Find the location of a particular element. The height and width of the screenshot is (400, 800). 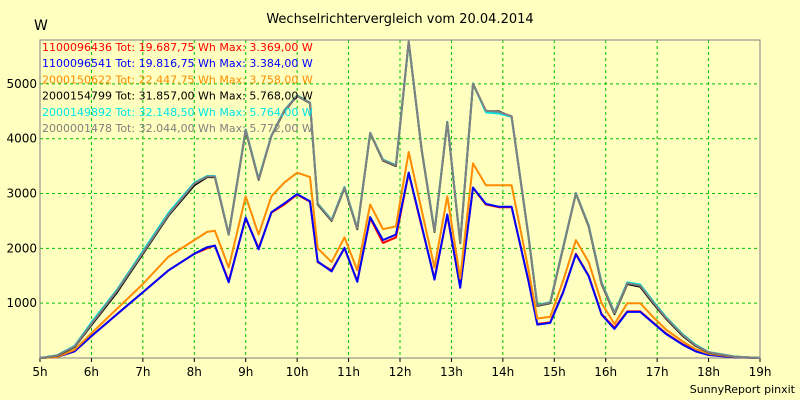

x-tick-label: 14h is located at coordinates (502, 372).